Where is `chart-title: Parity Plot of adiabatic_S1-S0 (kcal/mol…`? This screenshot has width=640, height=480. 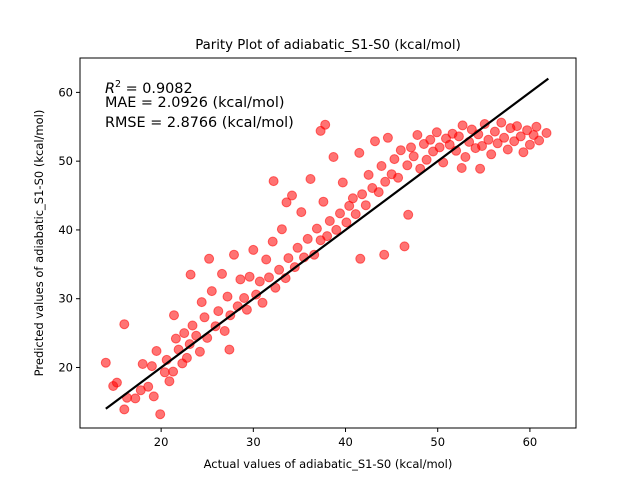 chart-title: Parity Plot of adiabatic_S1-S0 (kcal/mol… is located at coordinates (328, 45).